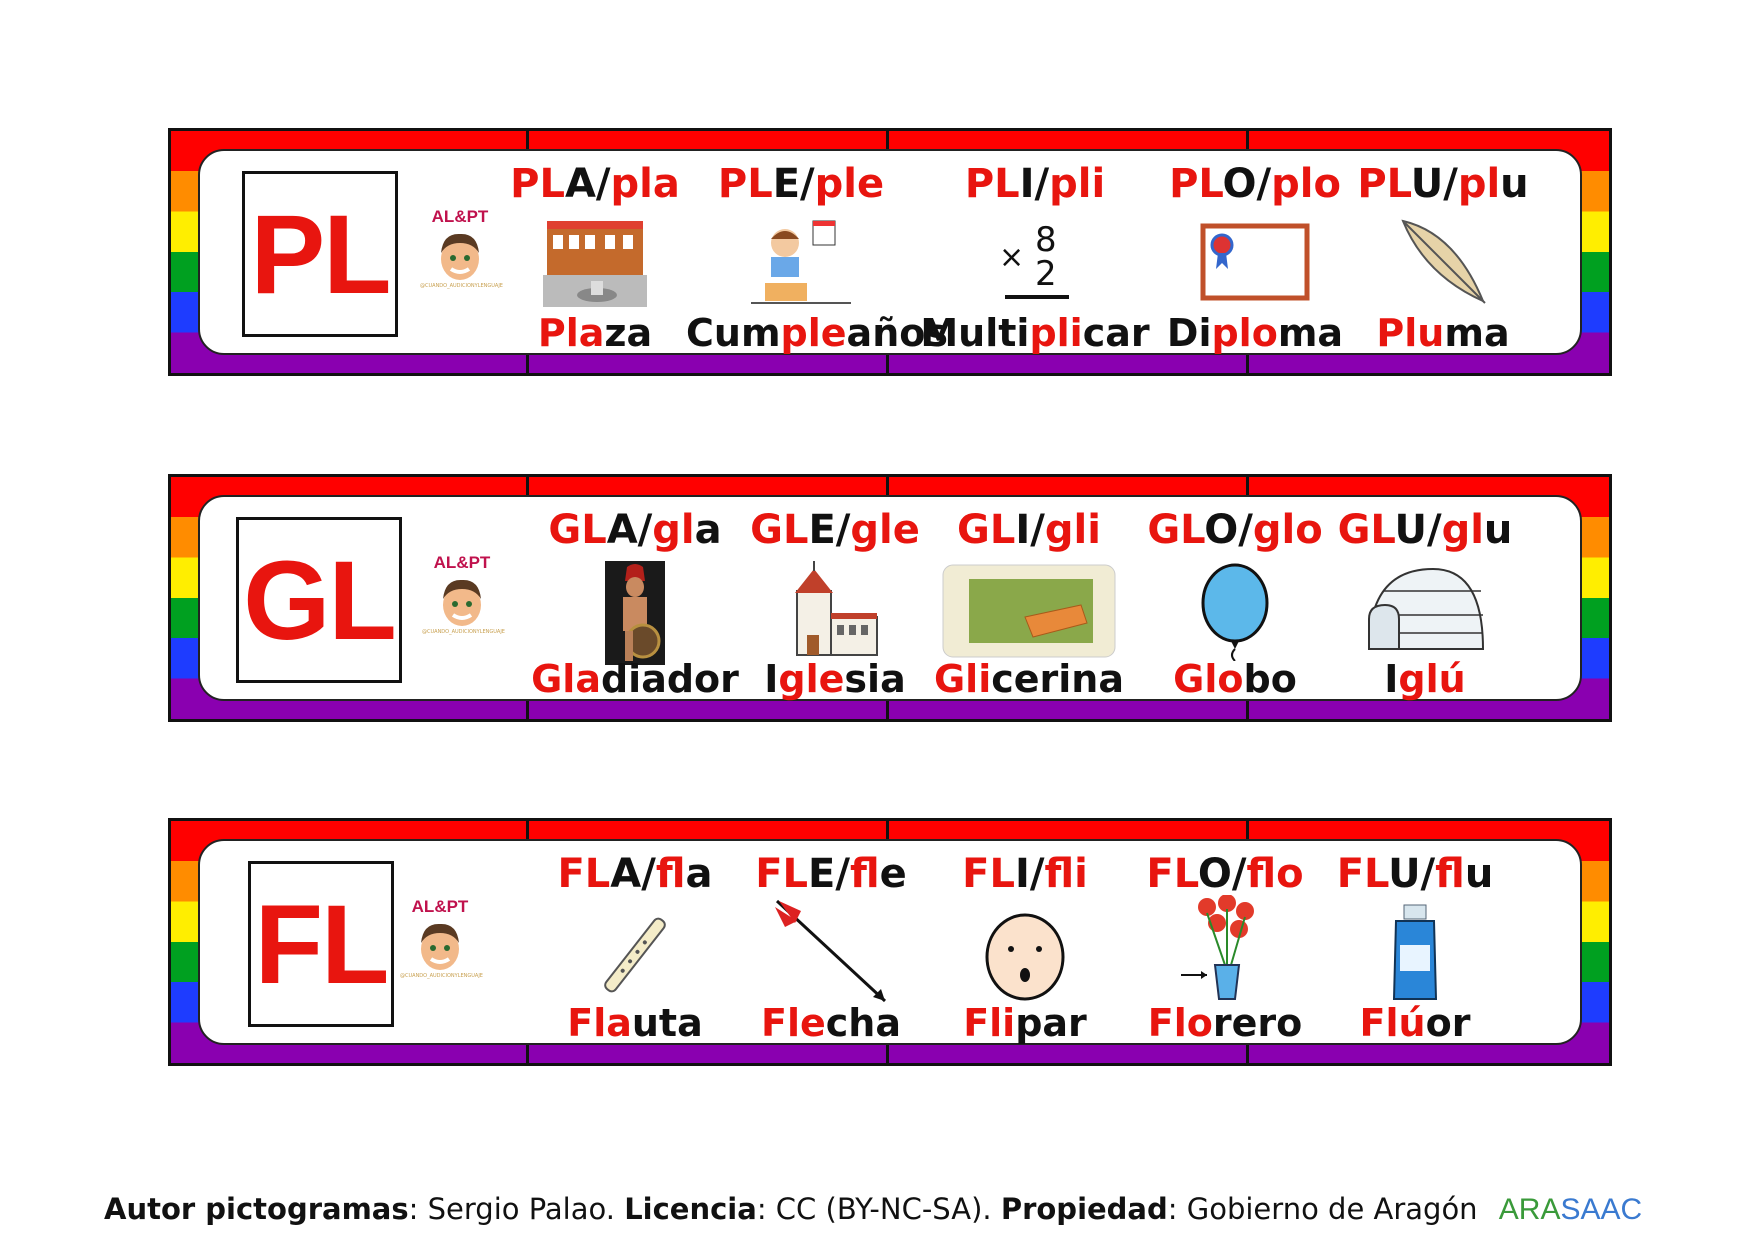 This screenshot has width=1754, height=1241. I want to click on card-plu: PLU/plu Pluma, so click(1443, 258).